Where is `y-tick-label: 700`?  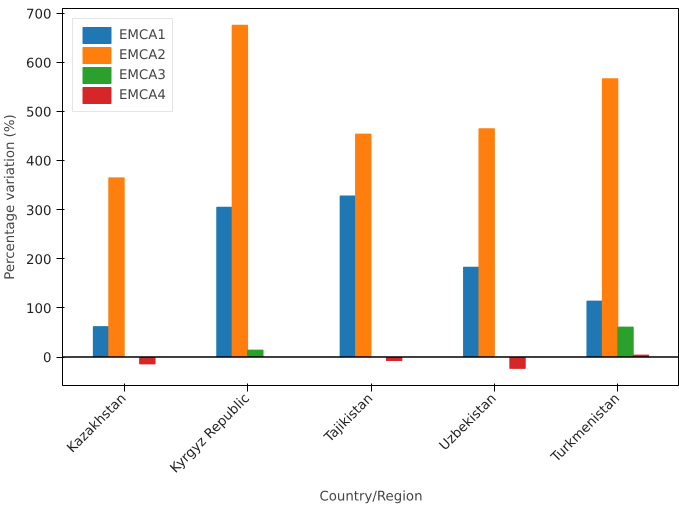
y-tick-label: 700 is located at coordinates (39, 14).